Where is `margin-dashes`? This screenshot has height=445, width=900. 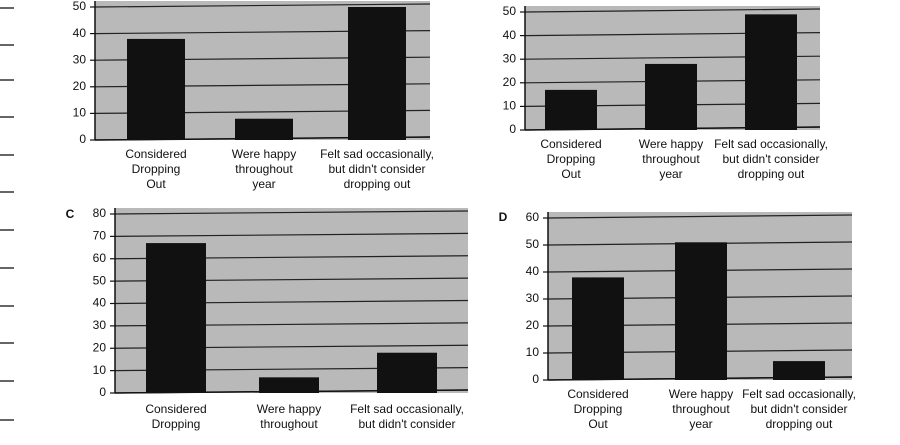 margin-dashes is located at coordinates (7, 214).